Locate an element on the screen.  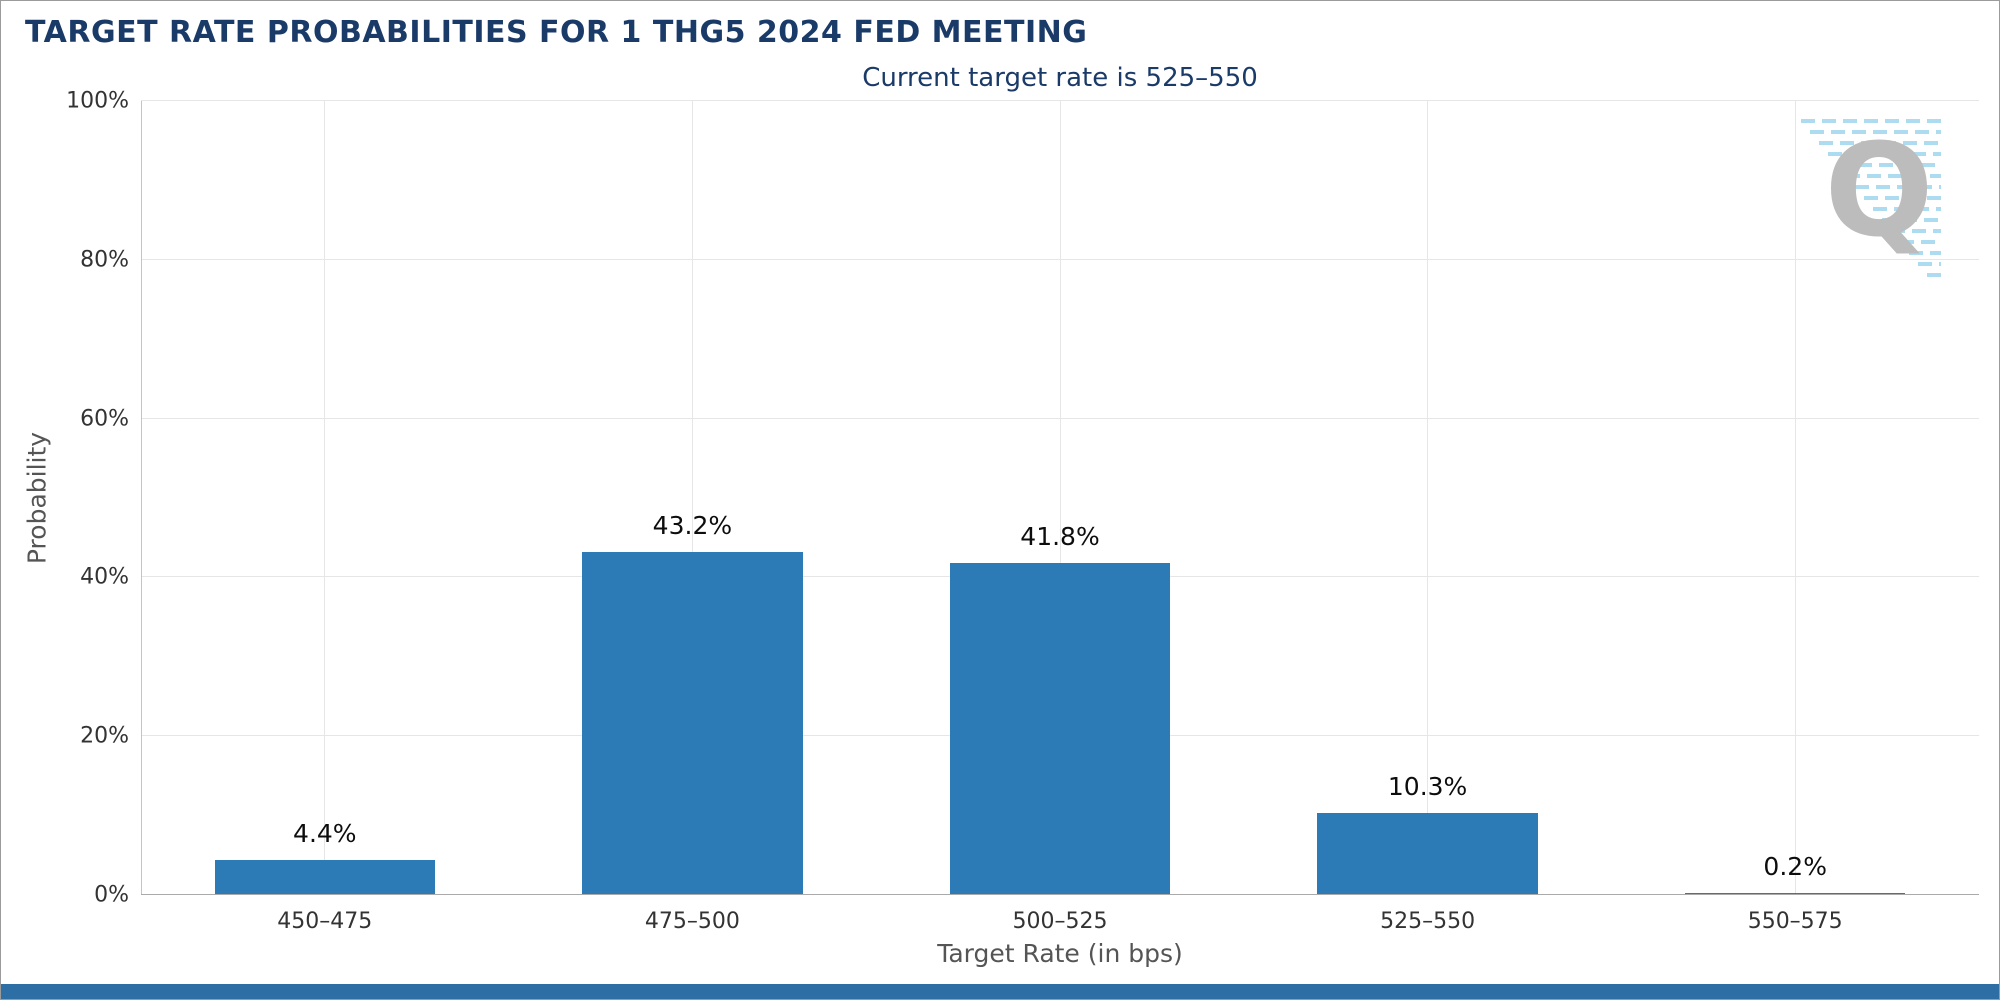
bar-value-label: 0.2% is located at coordinates (1795, 867).